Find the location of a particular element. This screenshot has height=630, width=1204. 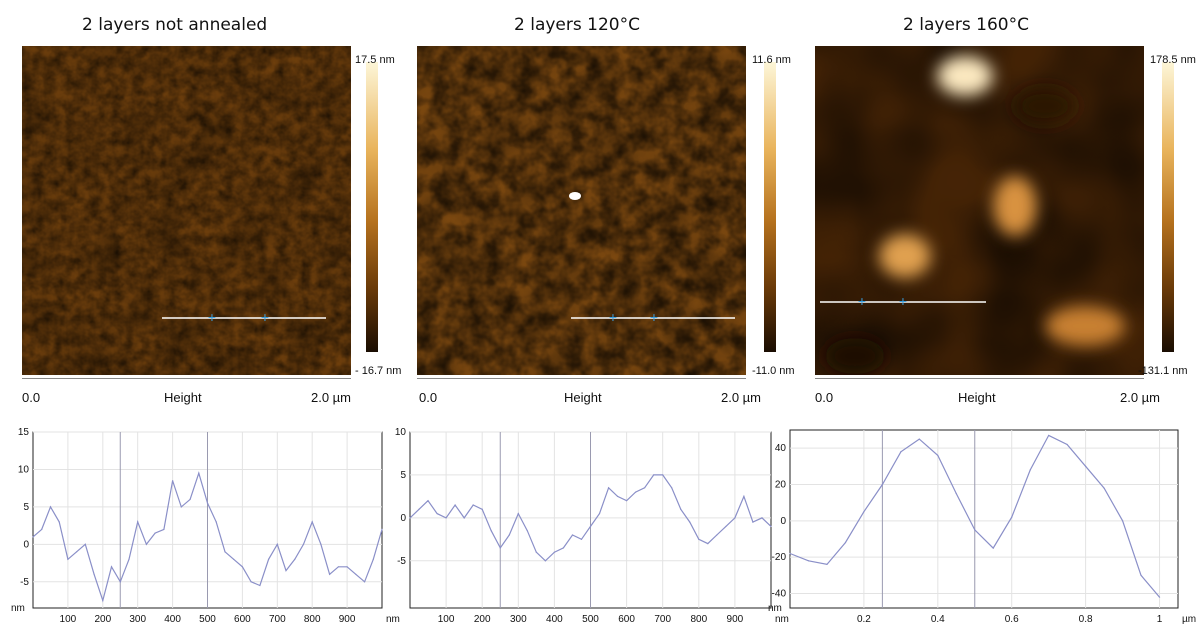

x-tick-label: 0.4 is located at coordinates (938, 619).